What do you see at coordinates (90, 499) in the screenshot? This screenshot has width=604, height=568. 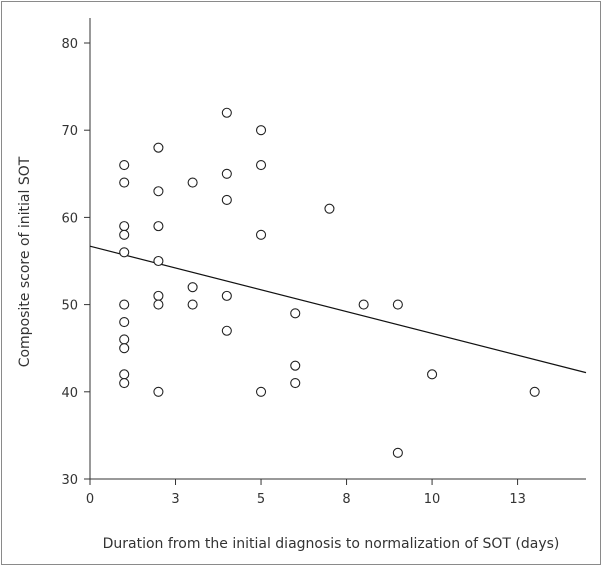 I see `x-tick-label: 0` at bounding box center [90, 499].